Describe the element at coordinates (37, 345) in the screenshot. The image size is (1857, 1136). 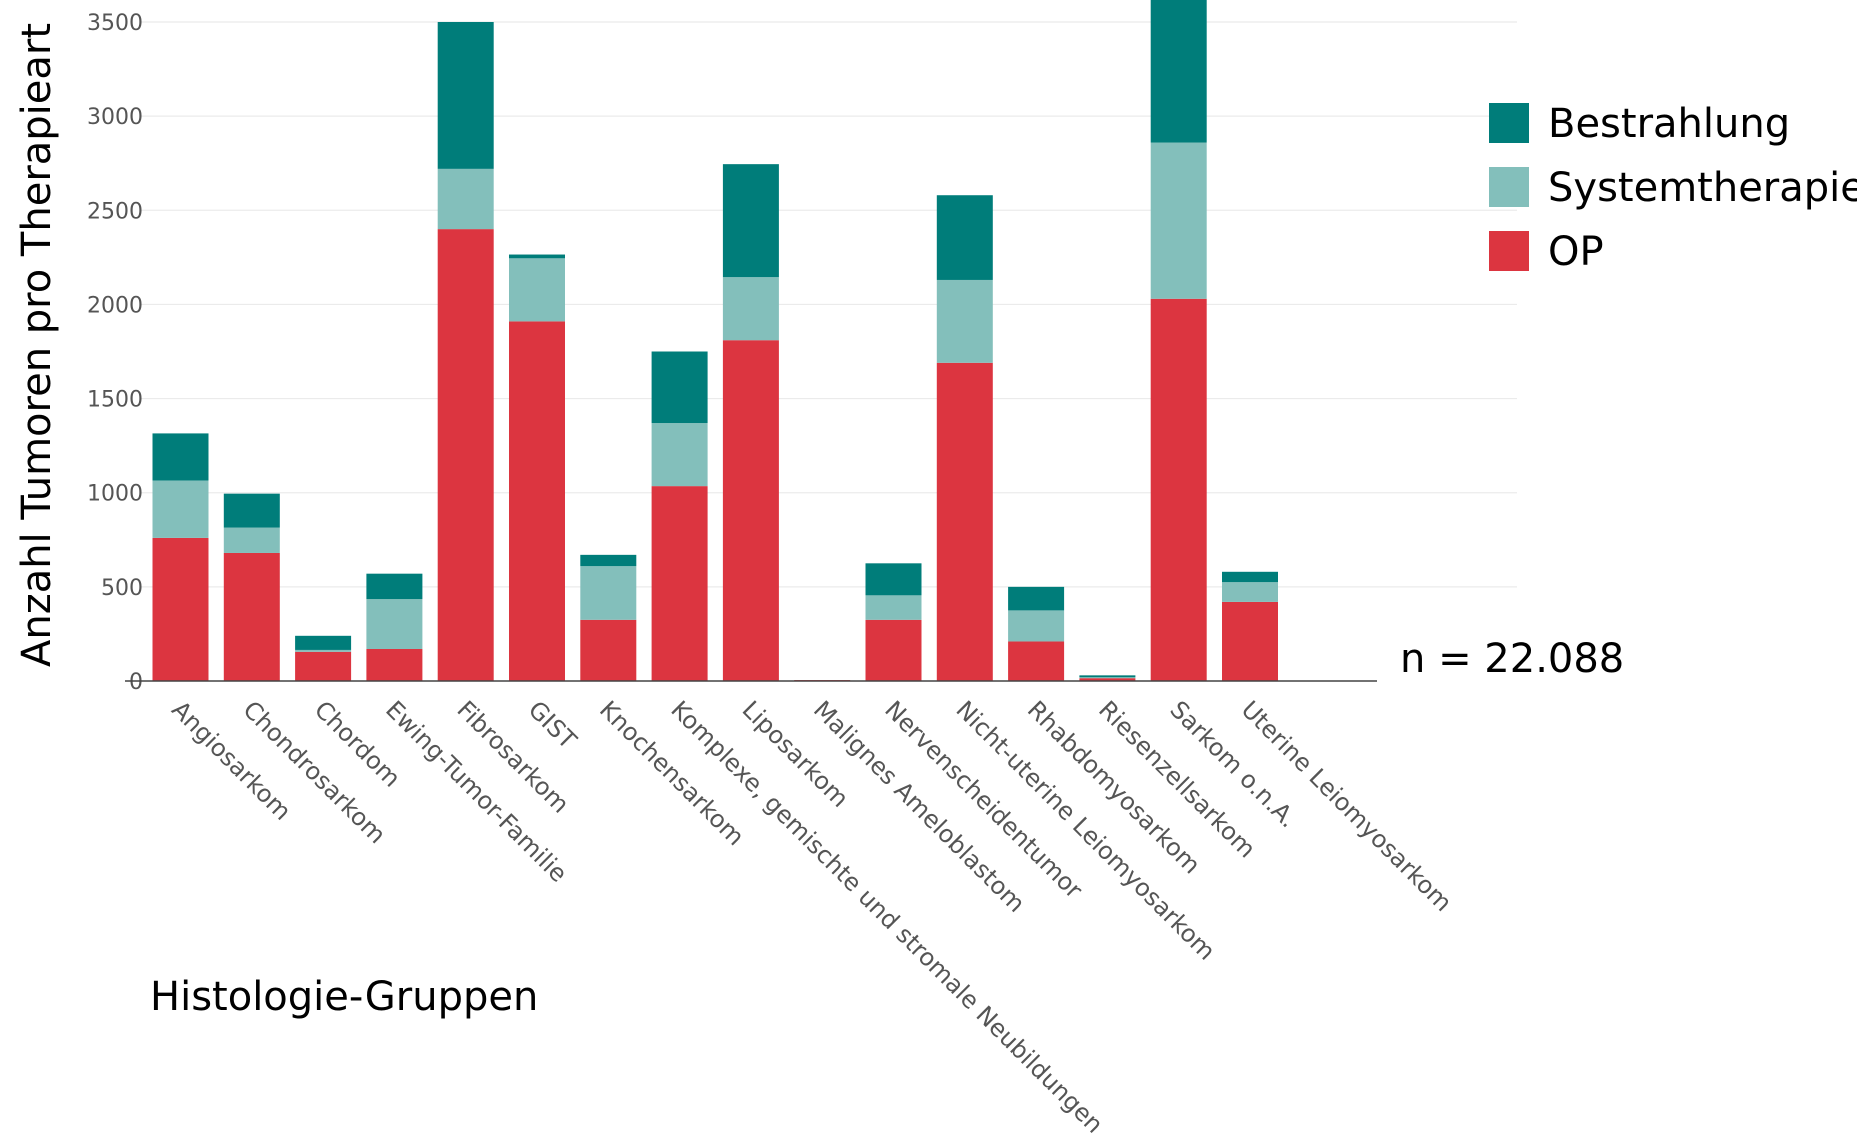
I see `y-axis-title: Anzahl Tumoren pro Therapieart` at that location.